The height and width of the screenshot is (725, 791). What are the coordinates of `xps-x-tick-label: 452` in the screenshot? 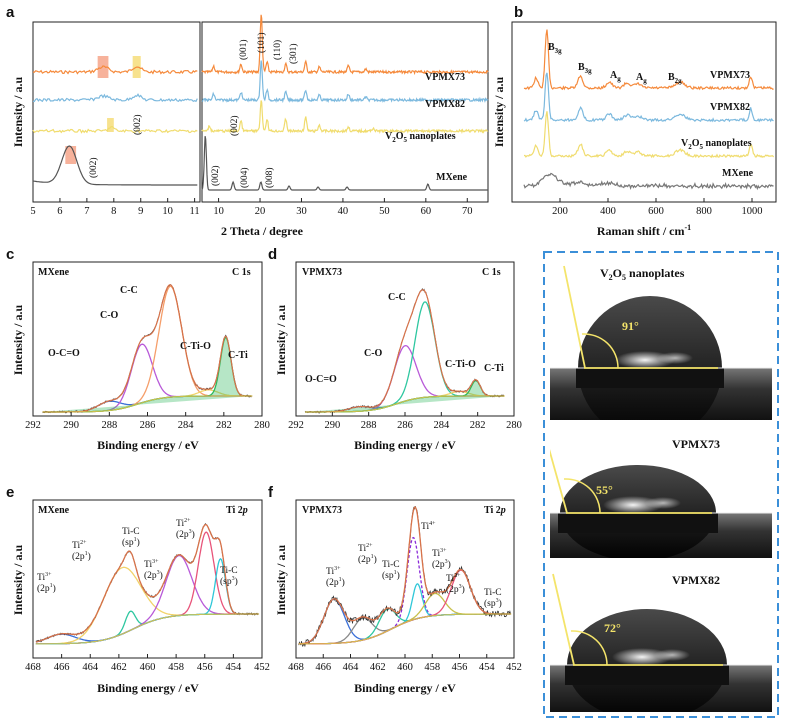 It's located at (514, 667).